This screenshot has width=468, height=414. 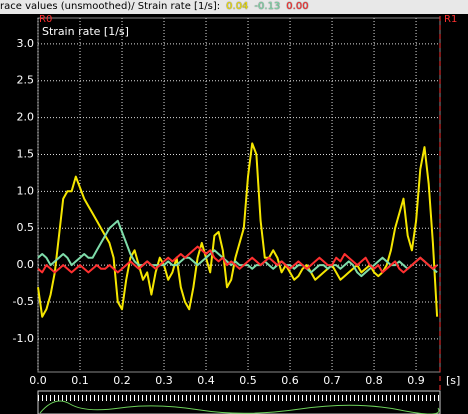 I want to click on x-tick-label: 0.8, so click(x=374, y=380).